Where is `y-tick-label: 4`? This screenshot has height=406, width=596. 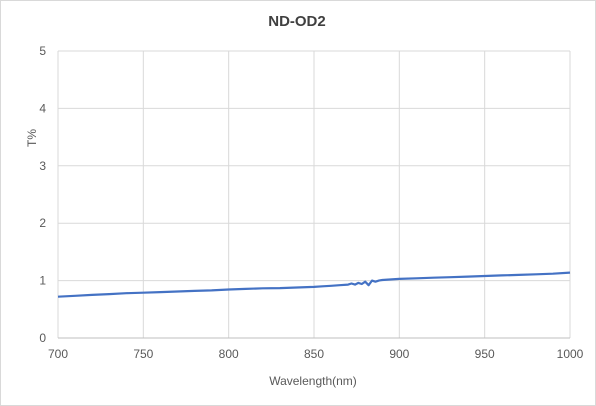 y-tick-label: 4 is located at coordinates (42, 108).